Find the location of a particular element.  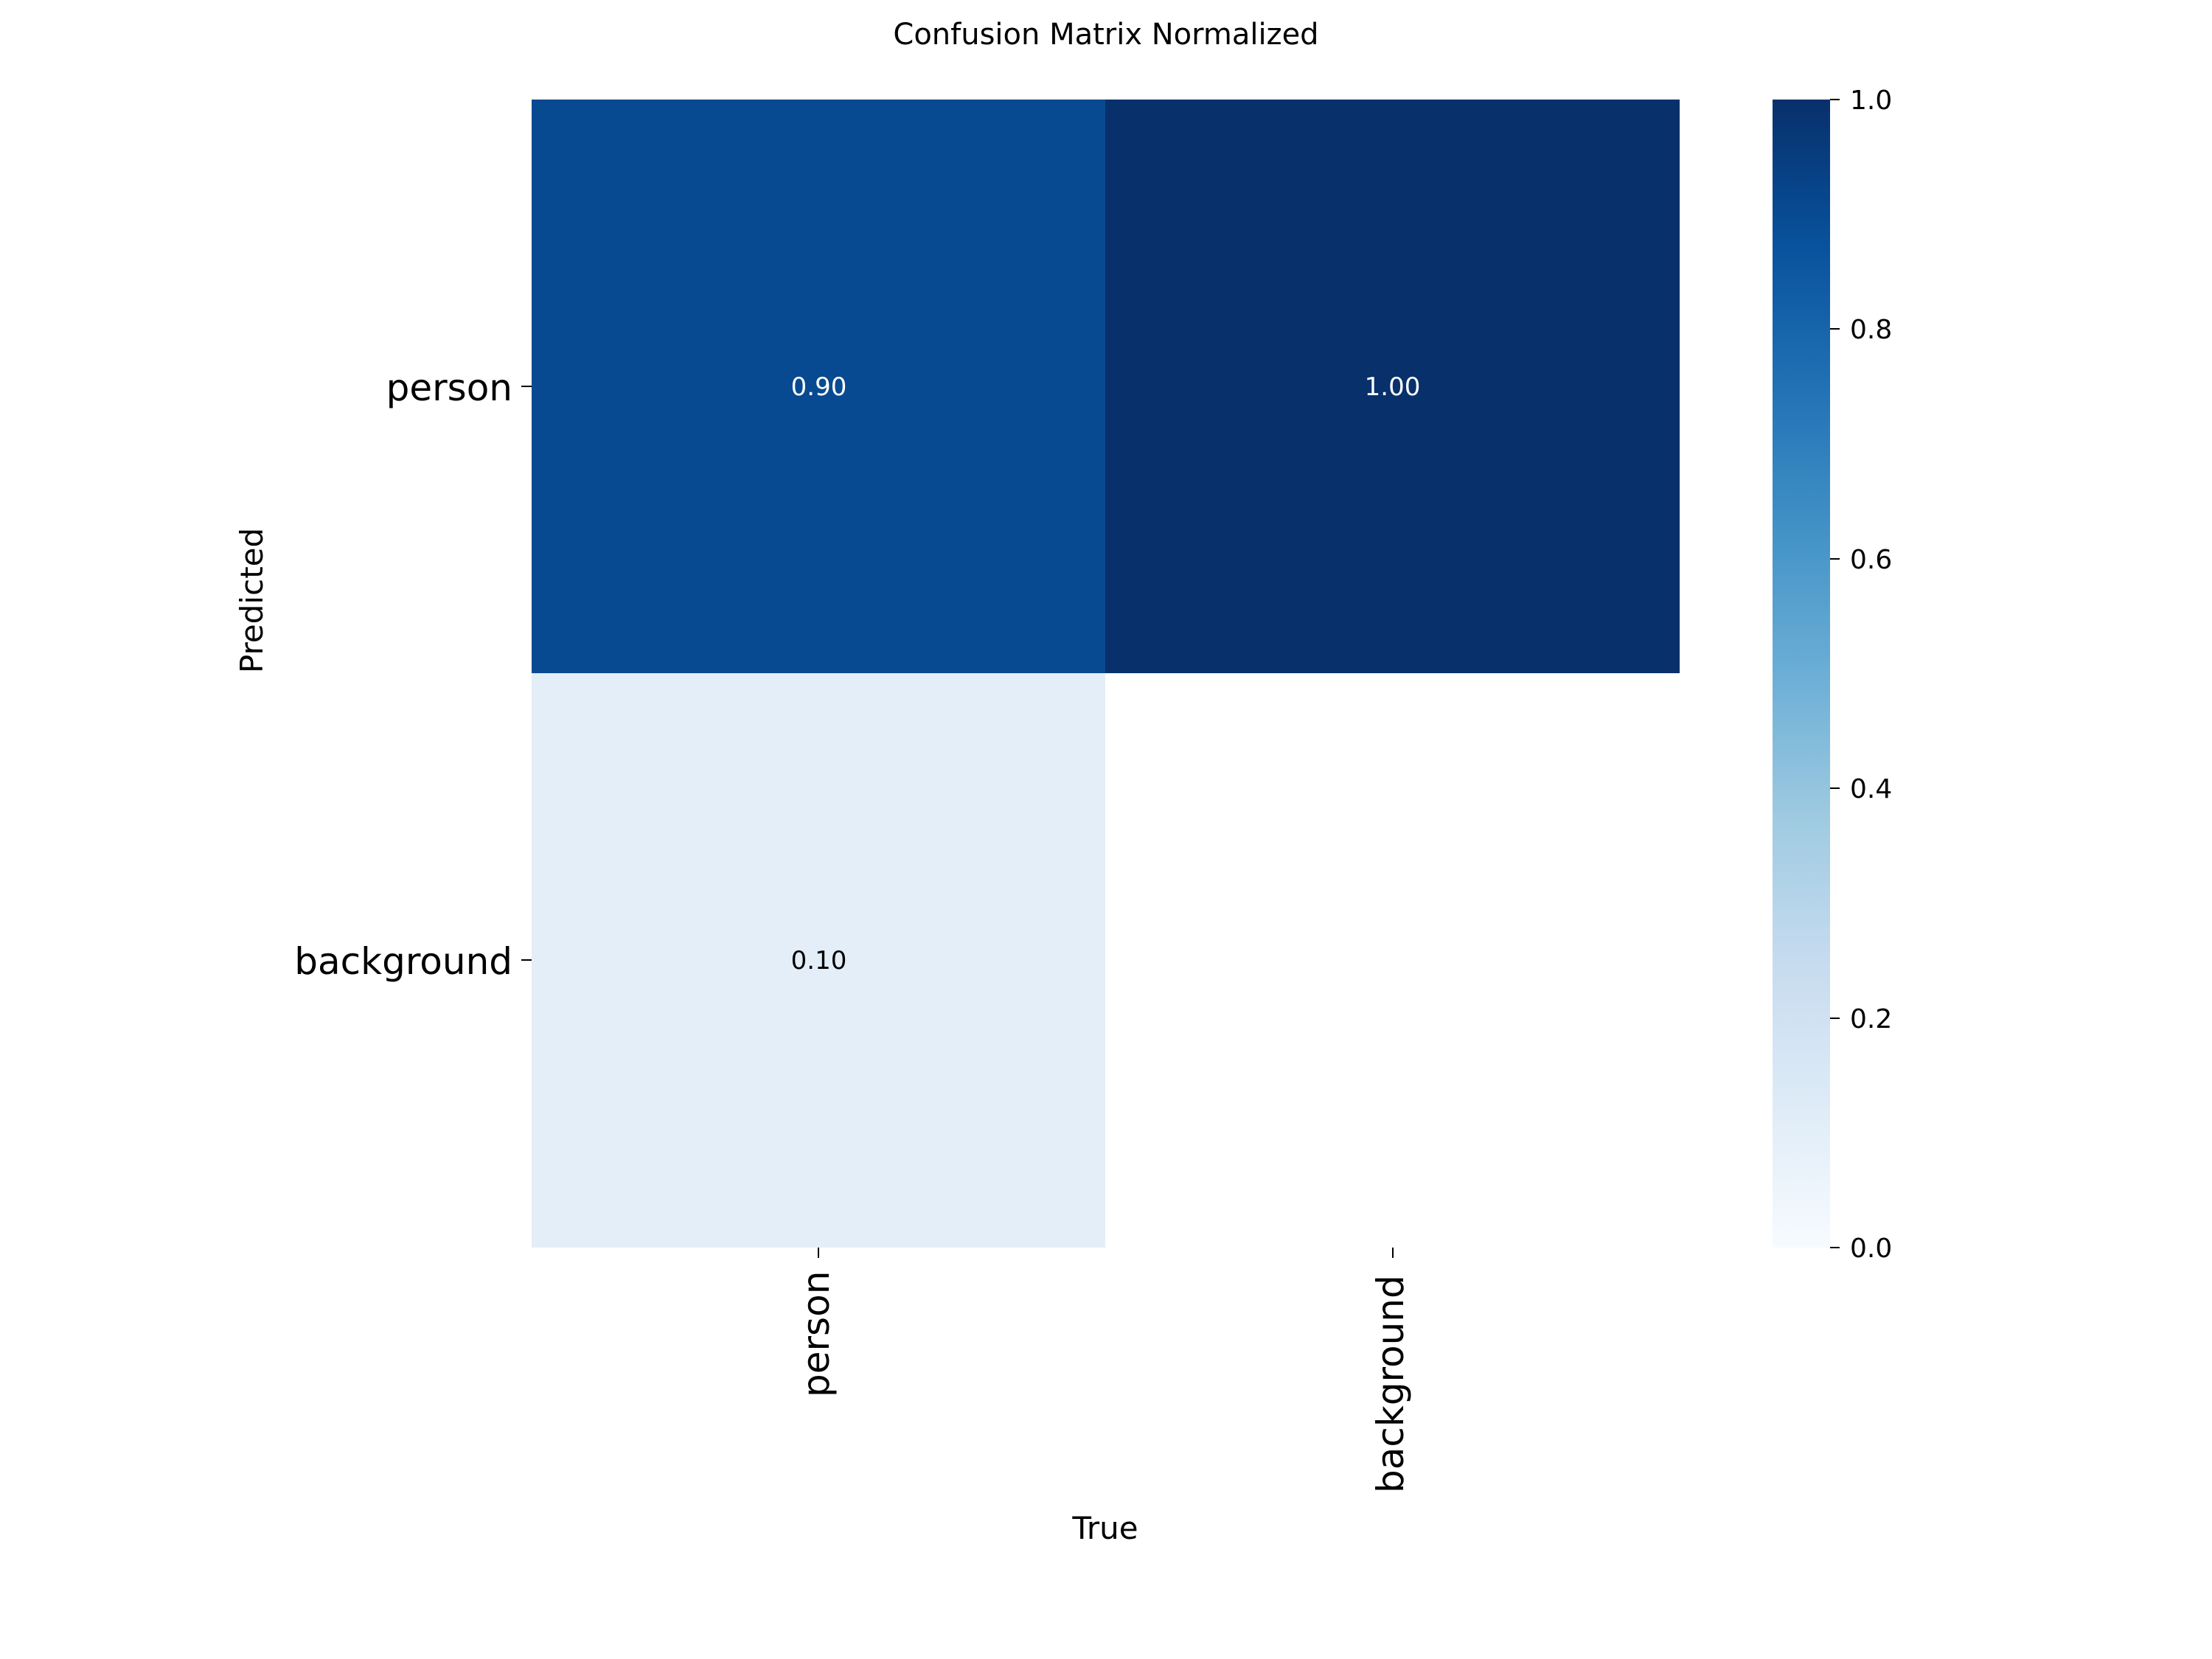

xtick-background is located at coordinates (1393, 1253).